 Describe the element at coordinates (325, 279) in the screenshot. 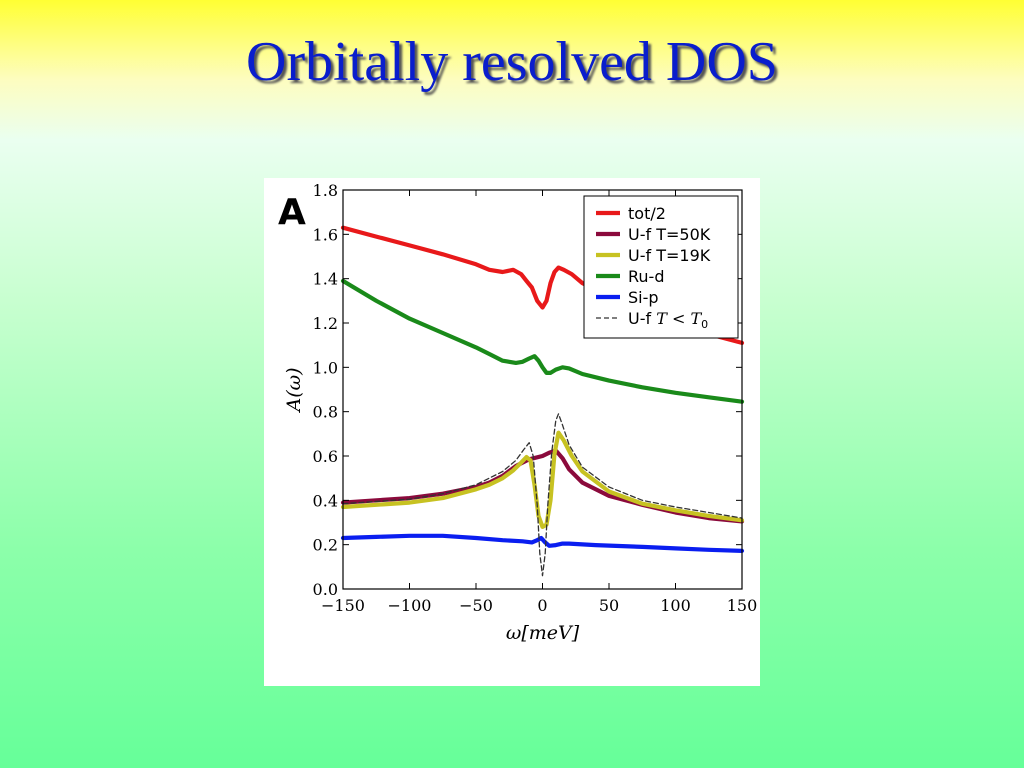

I see `y-tick-label: 1.4` at that location.